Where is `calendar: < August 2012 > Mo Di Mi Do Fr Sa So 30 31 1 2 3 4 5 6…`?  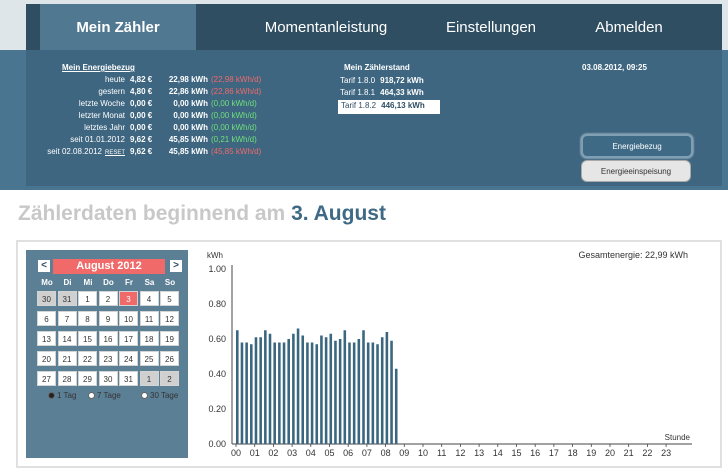 calendar: < August 2012 > Mo Di Mi Do Fr Sa So 30 31 1 2 3 4 5 6… is located at coordinates (107, 354).